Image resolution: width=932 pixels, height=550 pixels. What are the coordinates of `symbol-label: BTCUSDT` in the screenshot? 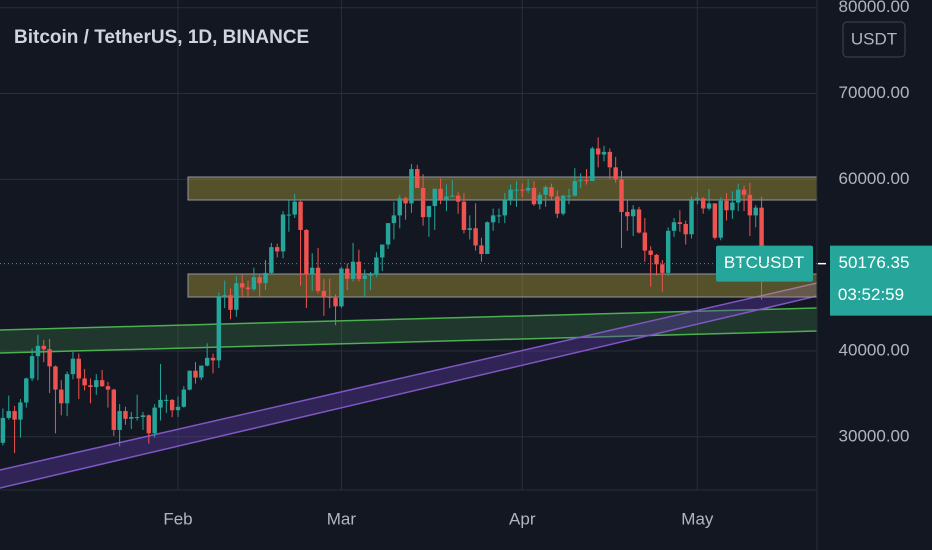 It's located at (764, 262).